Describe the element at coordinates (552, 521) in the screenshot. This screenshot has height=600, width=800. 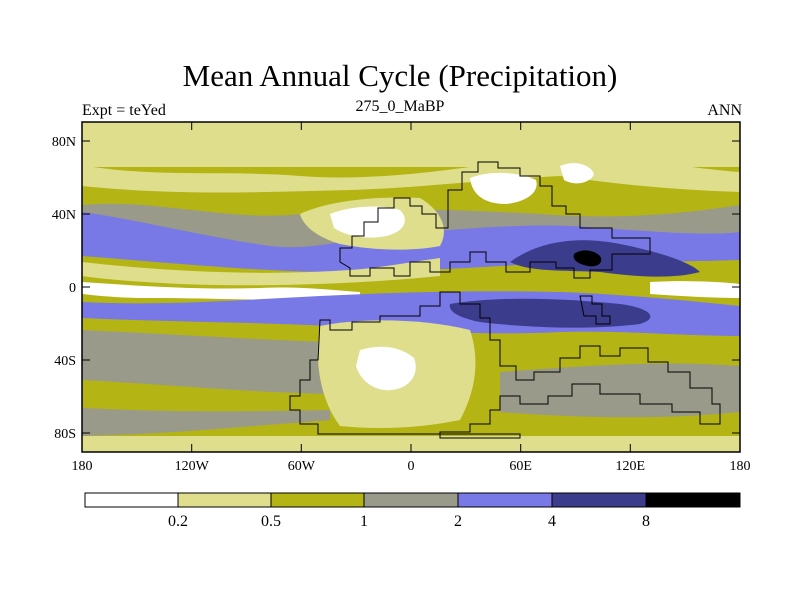
I see `legend-label-5: 4` at that location.